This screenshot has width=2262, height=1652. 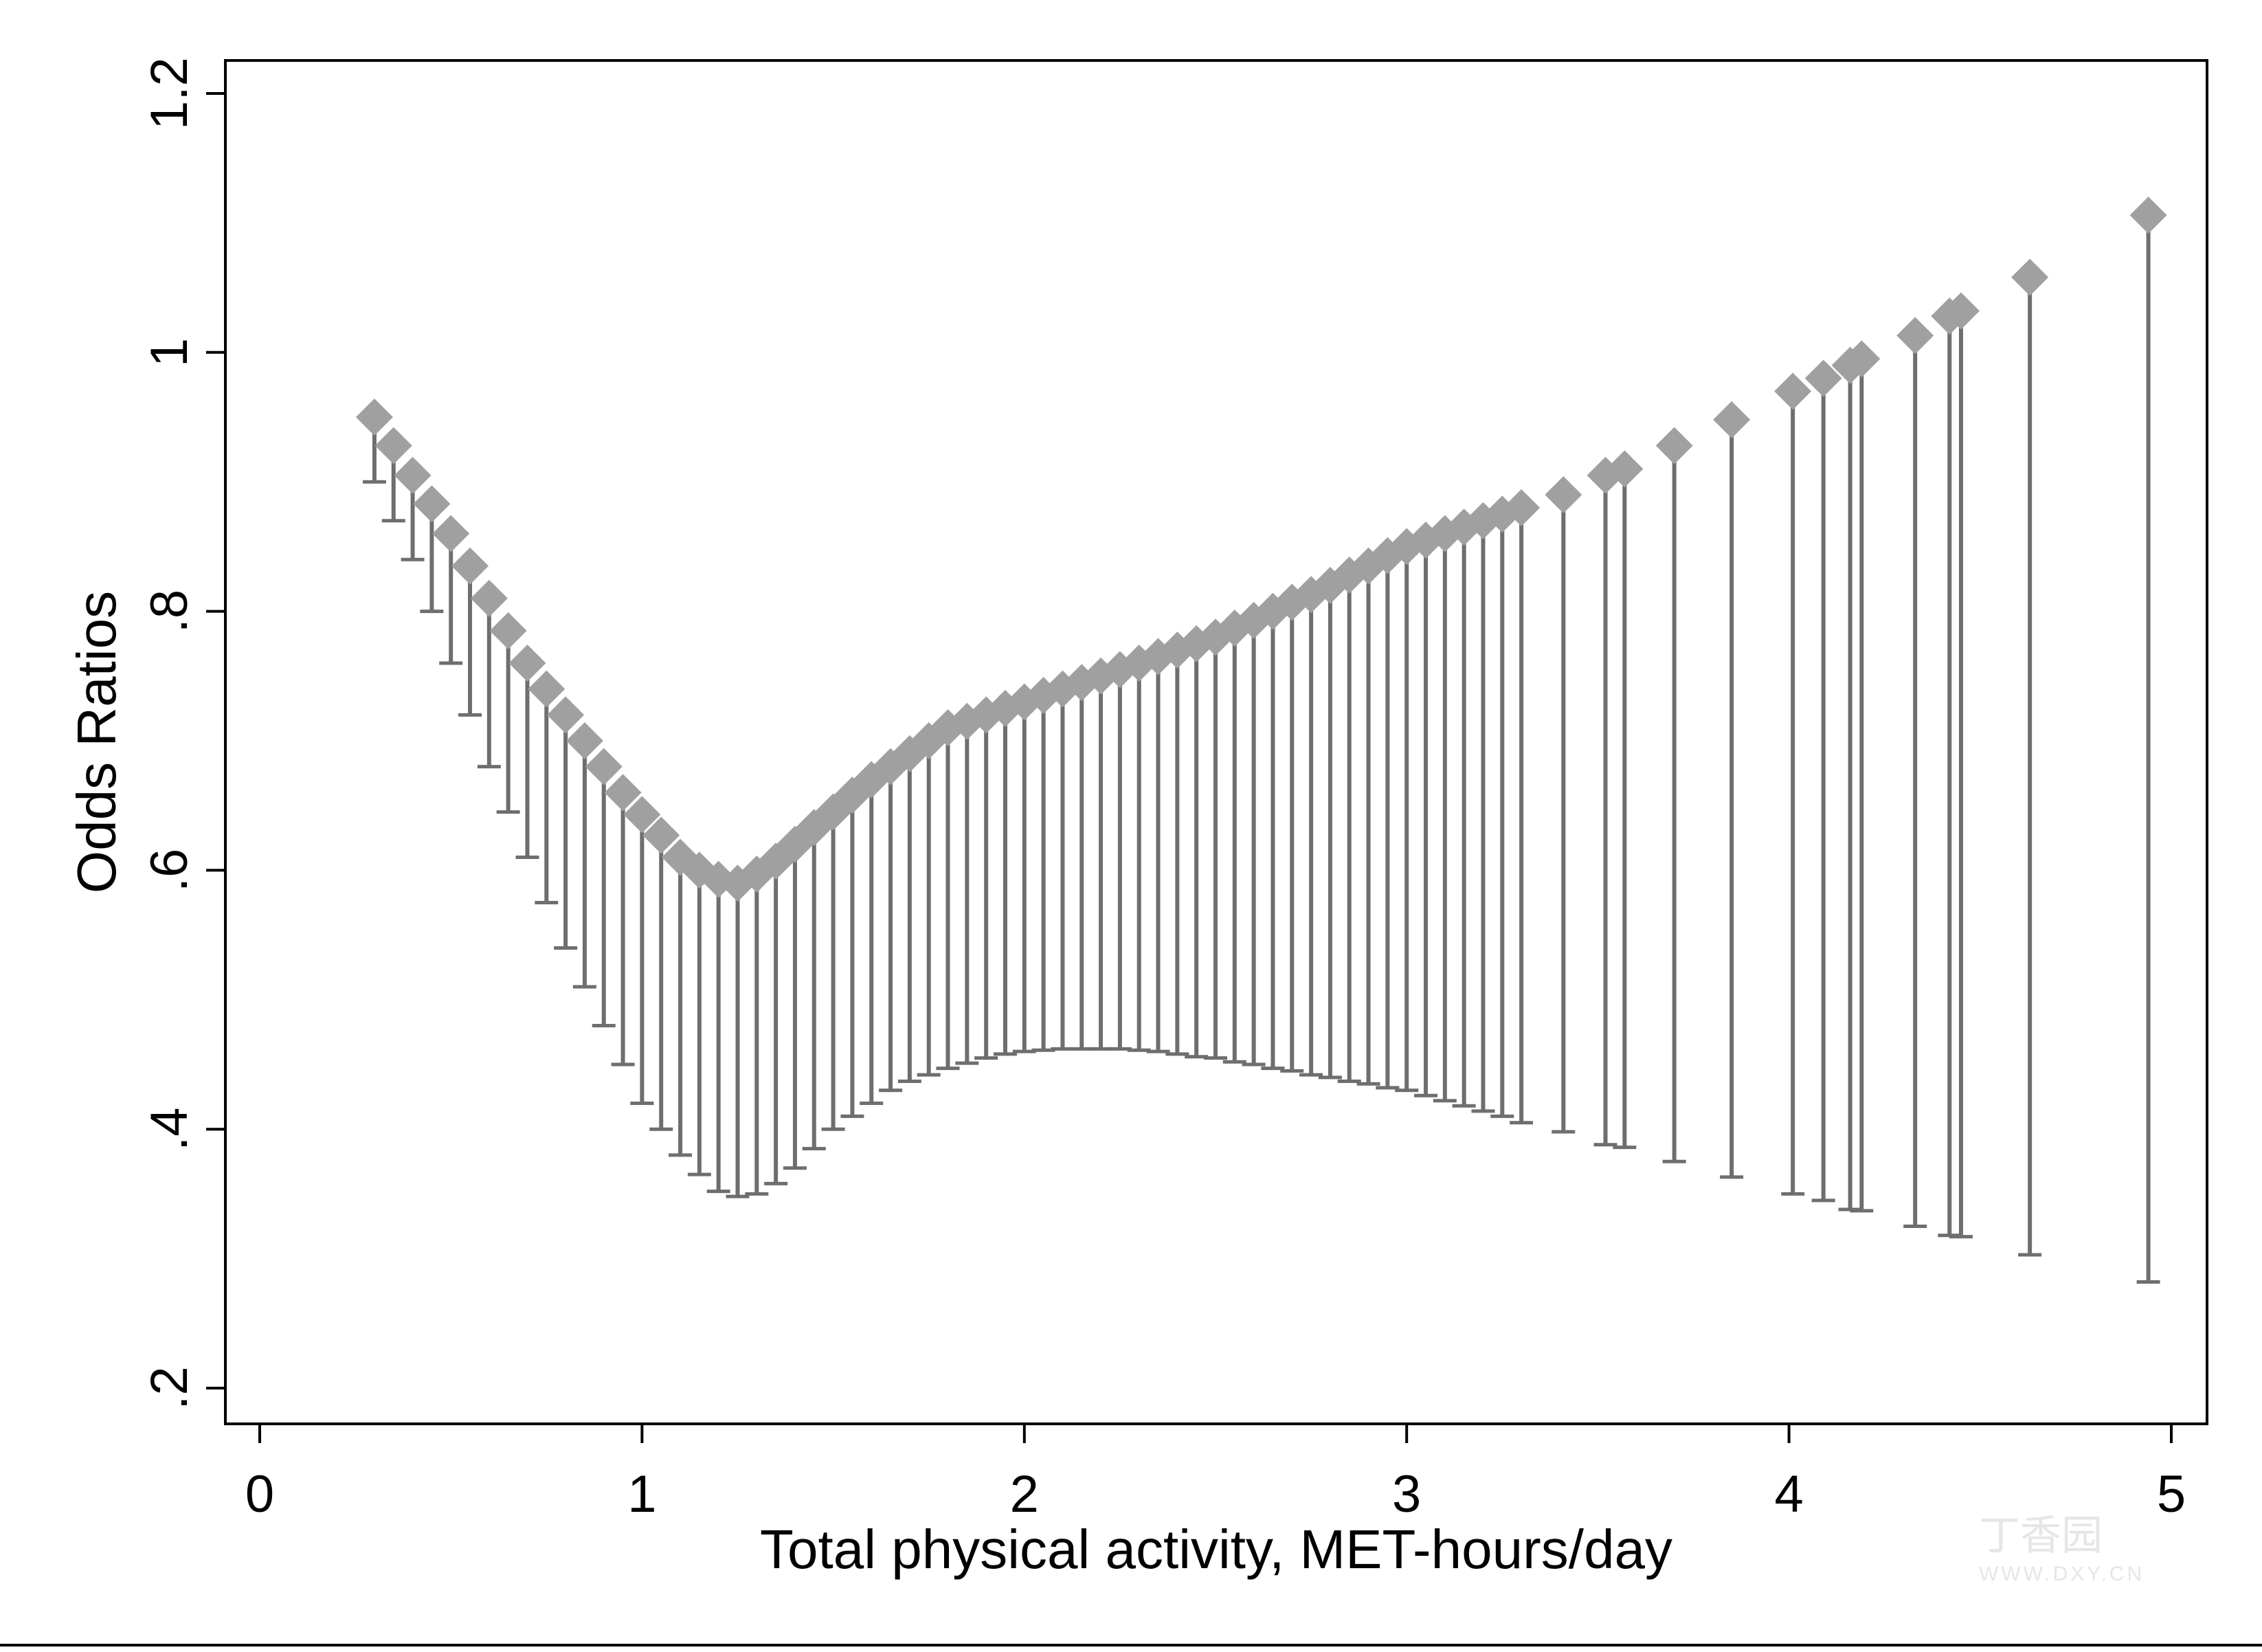 What do you see at coordinates (1216, 1472) in the screenshot?
I see `x-axis: 0 1 2 3 4 5` at bounding box center [1216, 1472].